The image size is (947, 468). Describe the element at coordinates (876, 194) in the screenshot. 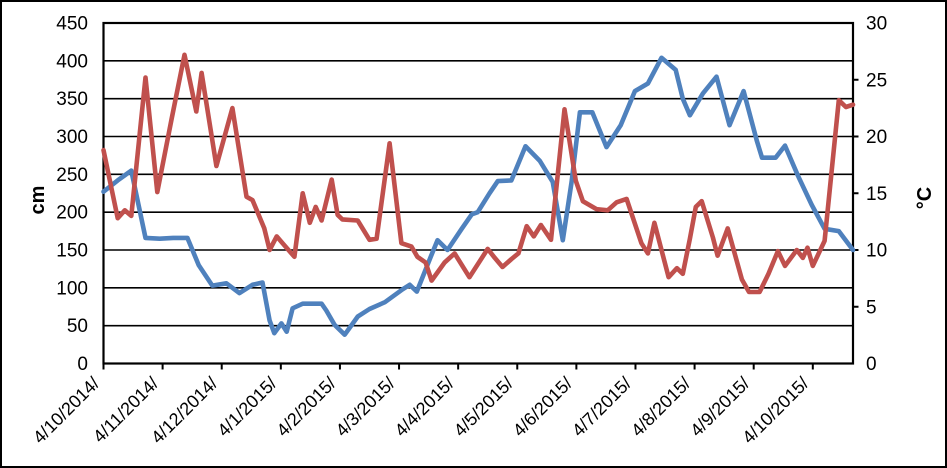

I see `y-tick-label-right: 15` at that location.